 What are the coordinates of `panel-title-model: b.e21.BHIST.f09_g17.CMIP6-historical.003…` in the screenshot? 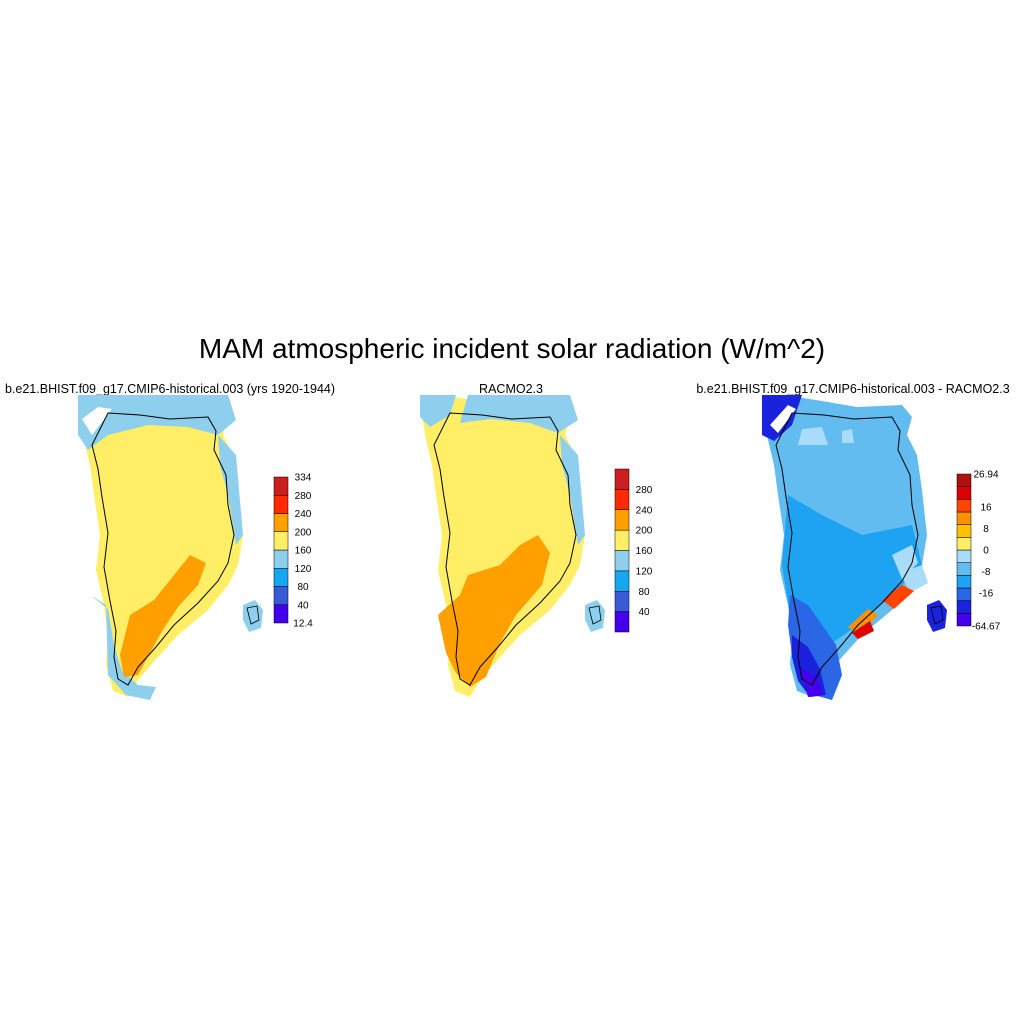 It's located at (170, 389).